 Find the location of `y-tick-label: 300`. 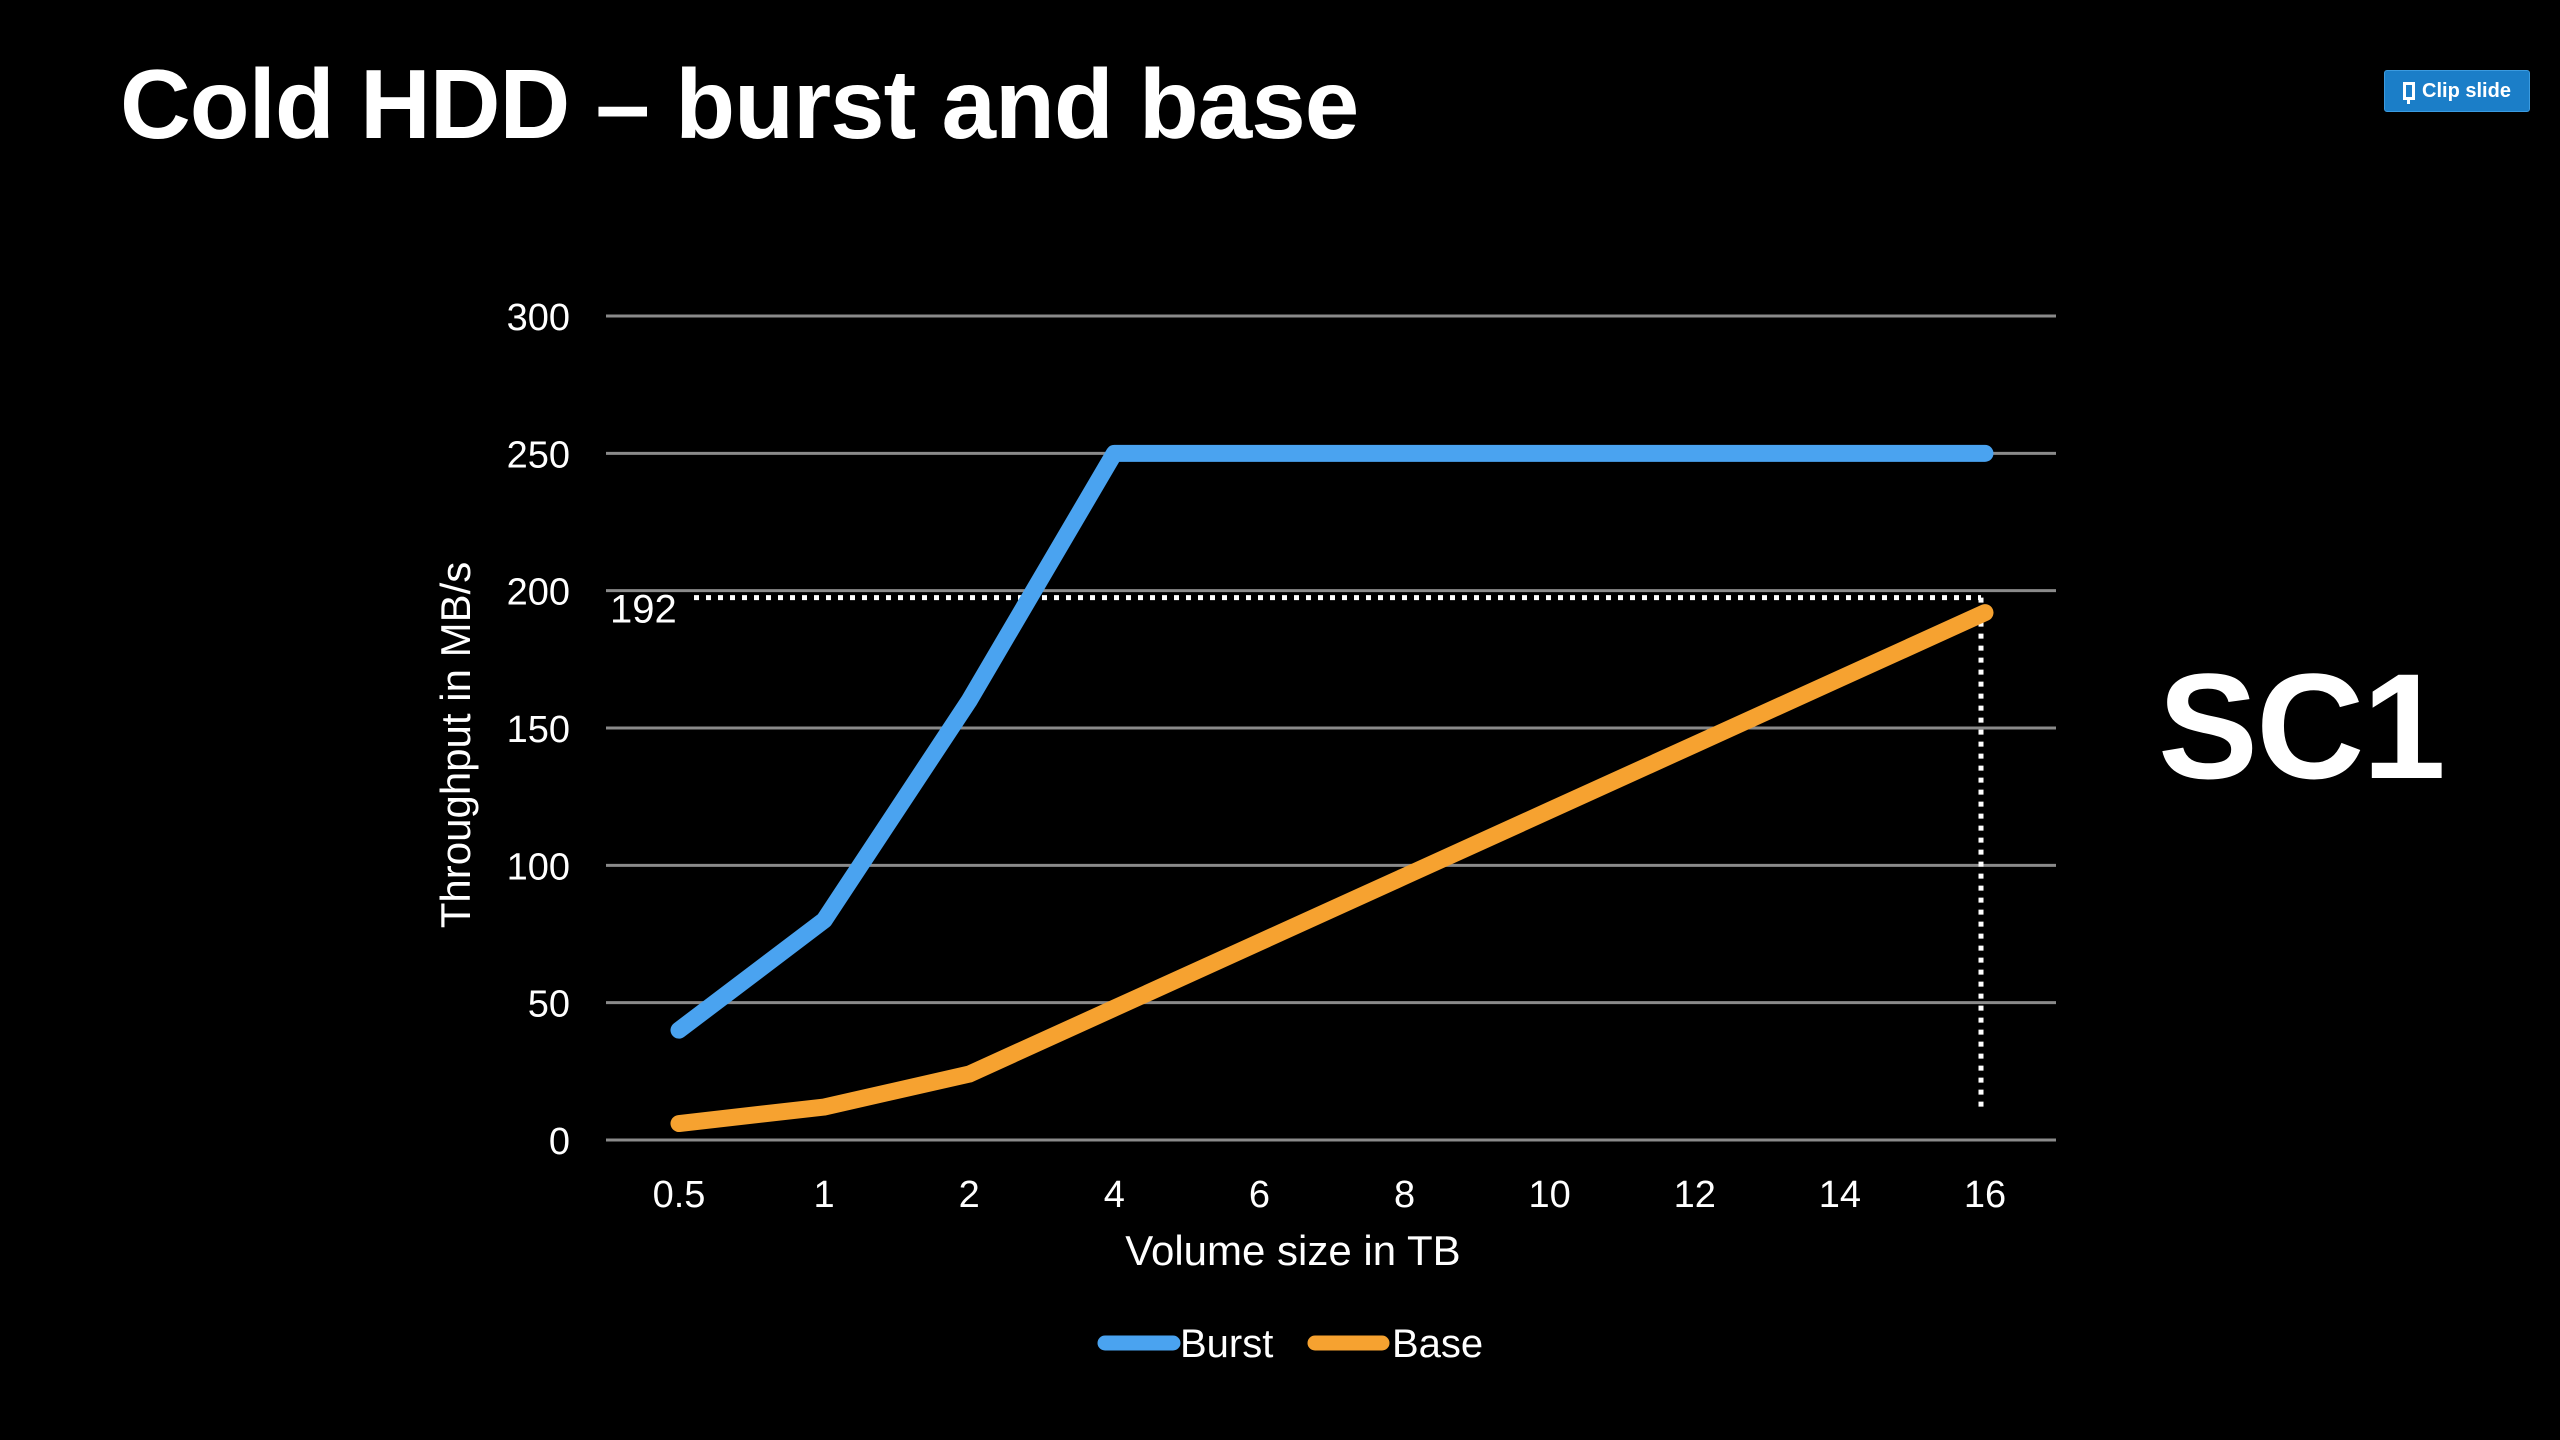

y-tick-label: 300 is located at coordinates (538, 318).